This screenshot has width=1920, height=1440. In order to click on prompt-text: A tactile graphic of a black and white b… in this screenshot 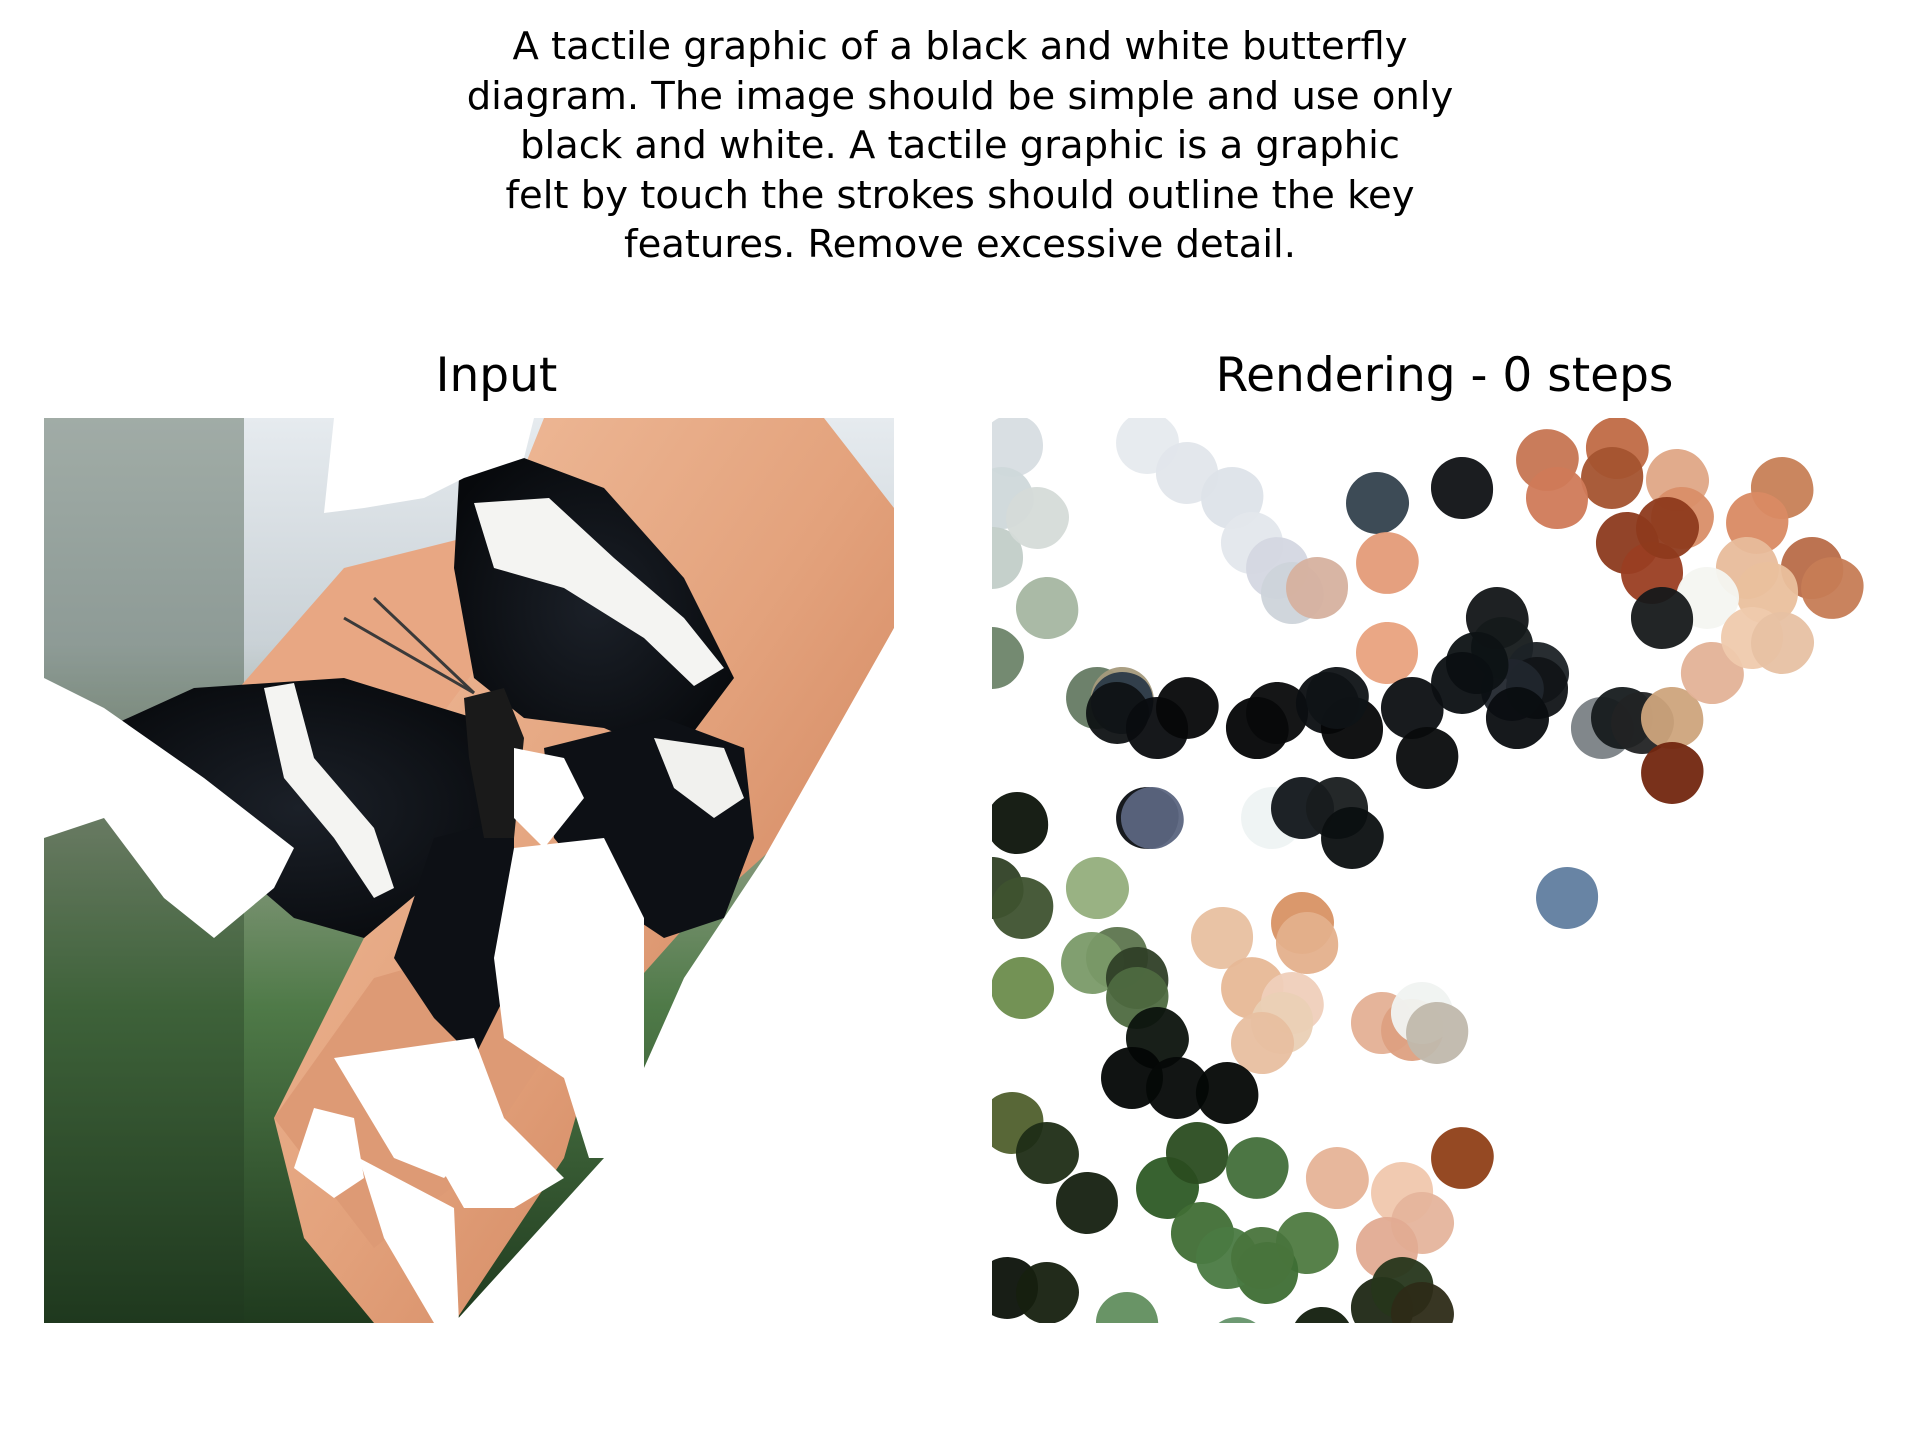, I will do `click(960, 145)`.